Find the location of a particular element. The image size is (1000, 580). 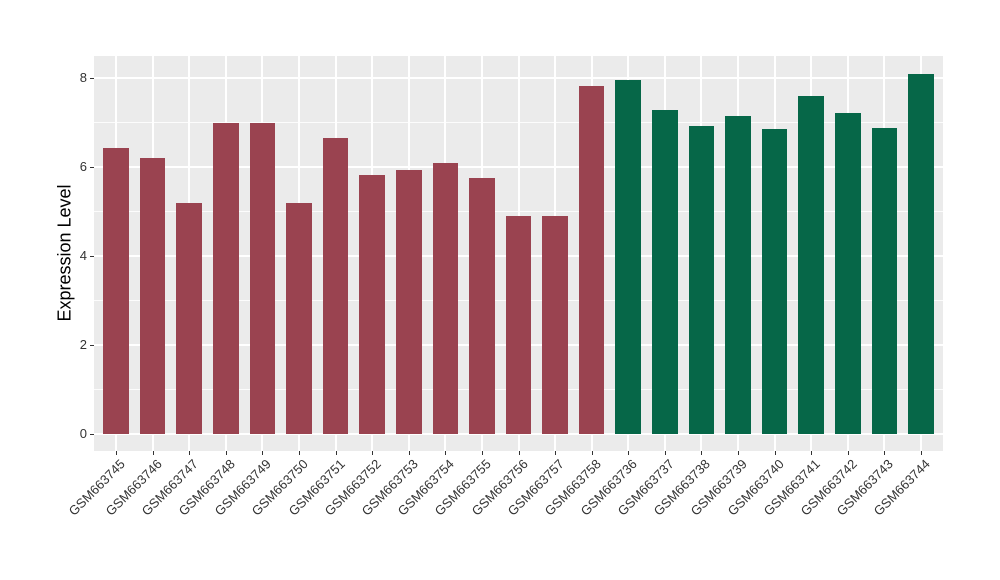

bar-GSM663744 is located at coordinates (921, 254).